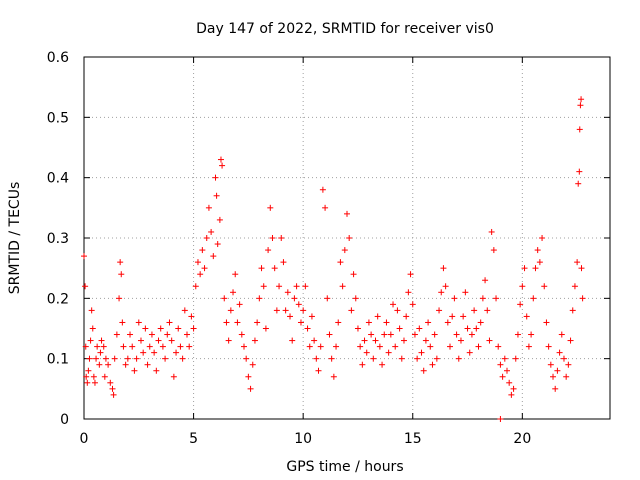 This screenshot has width=640, height=480. I want to click on y-tick-label: 0, so click(64, 420).